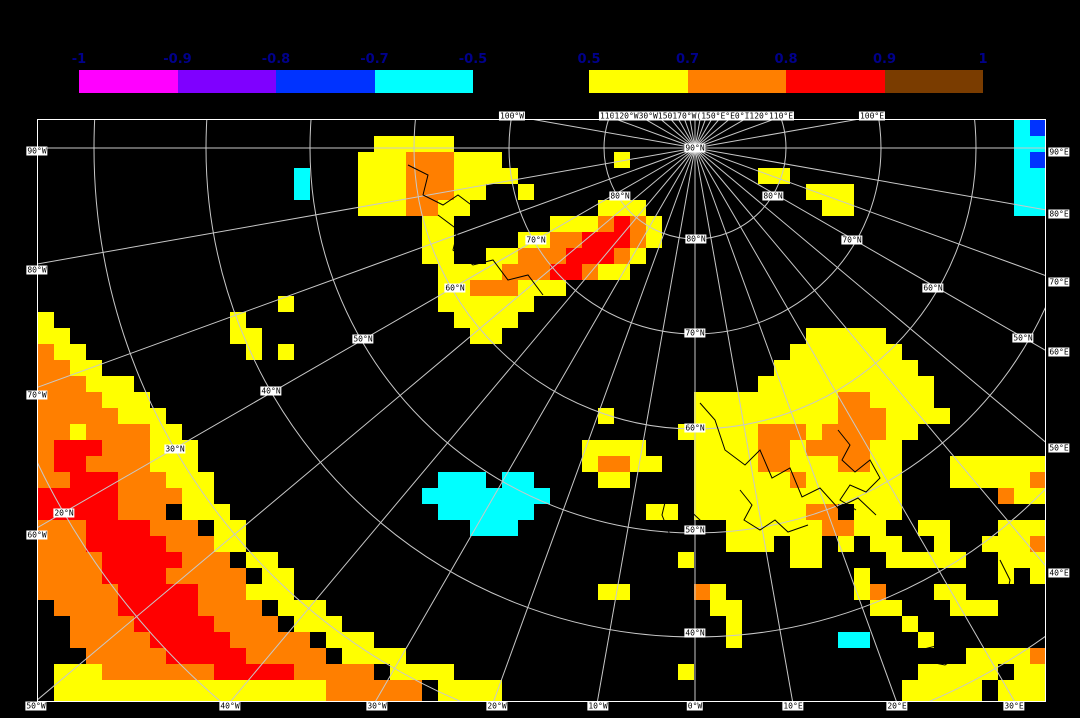 The height and width of the screenshot is (718, 1080). Describe the element at coordinates (786, 59) in the screenshot. I see `positive-colorbar-tick: 0.8` at that location.